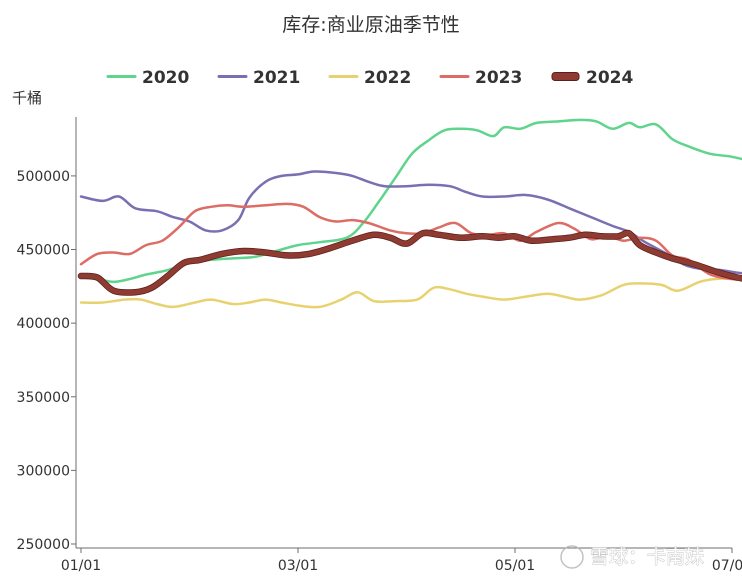  I want to click on legend-item-2021: 2021, so click(258, 78).